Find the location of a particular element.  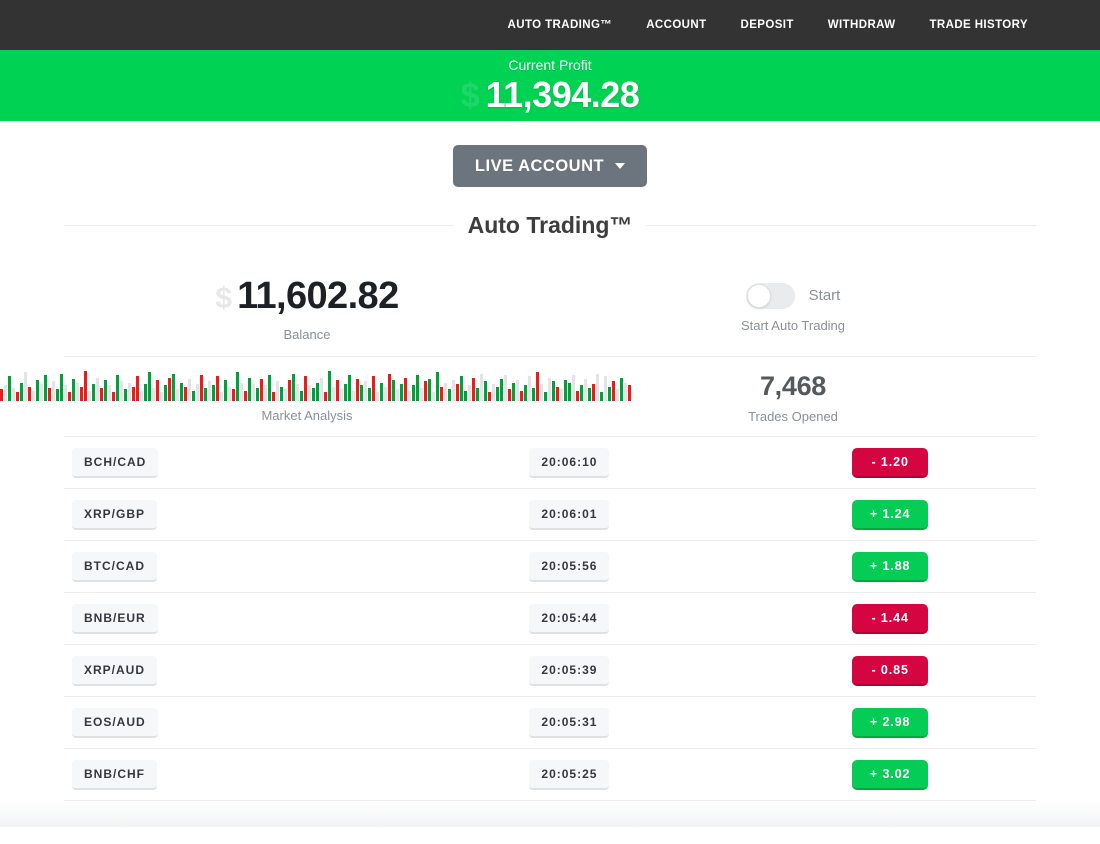

market-analysis-stat: Market Analysis is located at coordinates (315, 396).